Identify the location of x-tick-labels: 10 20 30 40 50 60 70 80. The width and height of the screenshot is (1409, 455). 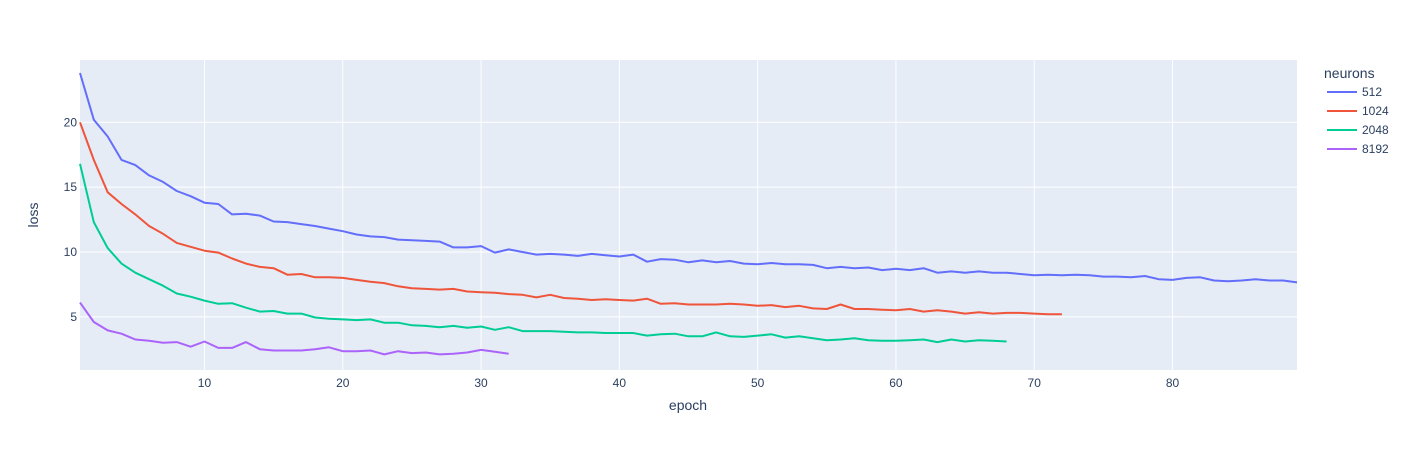
(689, 383).